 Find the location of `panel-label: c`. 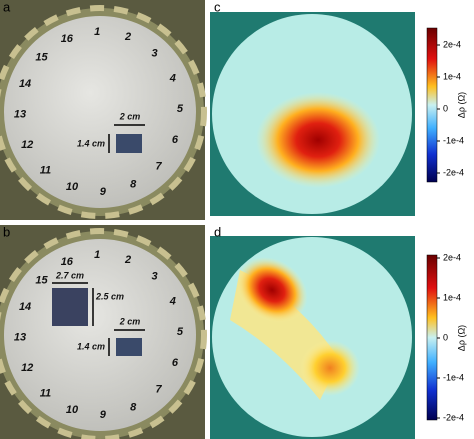

panel-label: c is located at coordinates (217, 7).